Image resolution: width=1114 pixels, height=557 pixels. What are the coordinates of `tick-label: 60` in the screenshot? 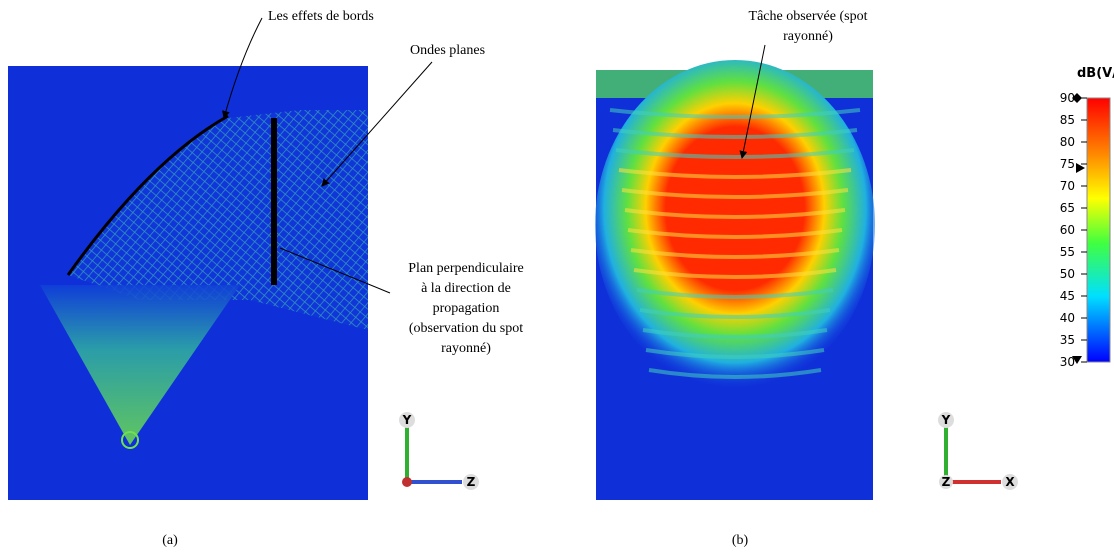 It's located at (1067, 230).